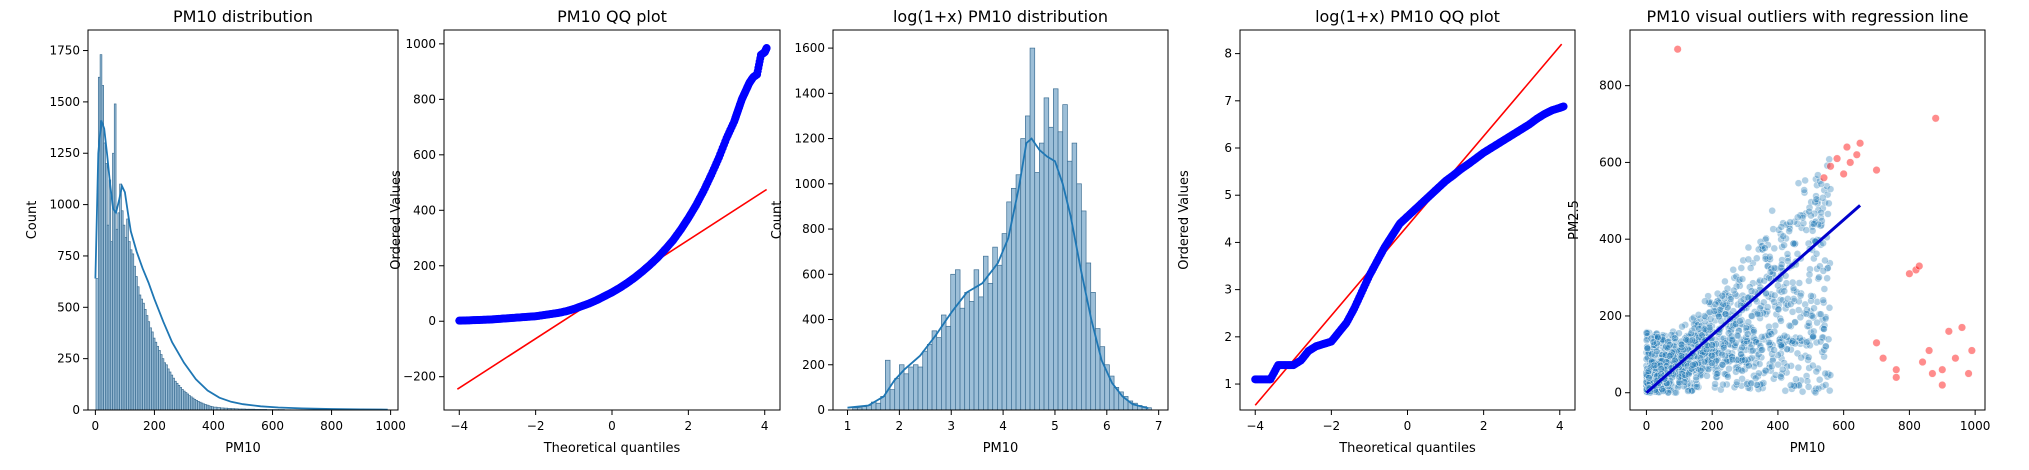  What do you see at coordinates (459, 426) in the screenshot?
I see `x-tick-label: −4` at bounding box center [459, 426].